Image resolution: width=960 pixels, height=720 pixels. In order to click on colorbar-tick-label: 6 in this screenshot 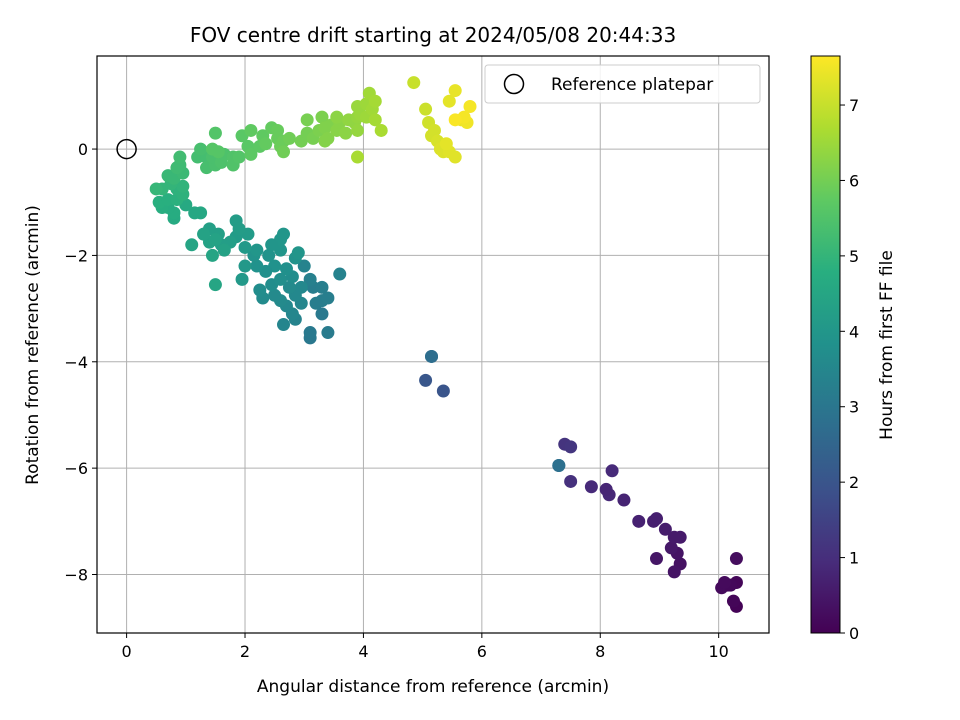, I will do `click(854, 180)`.